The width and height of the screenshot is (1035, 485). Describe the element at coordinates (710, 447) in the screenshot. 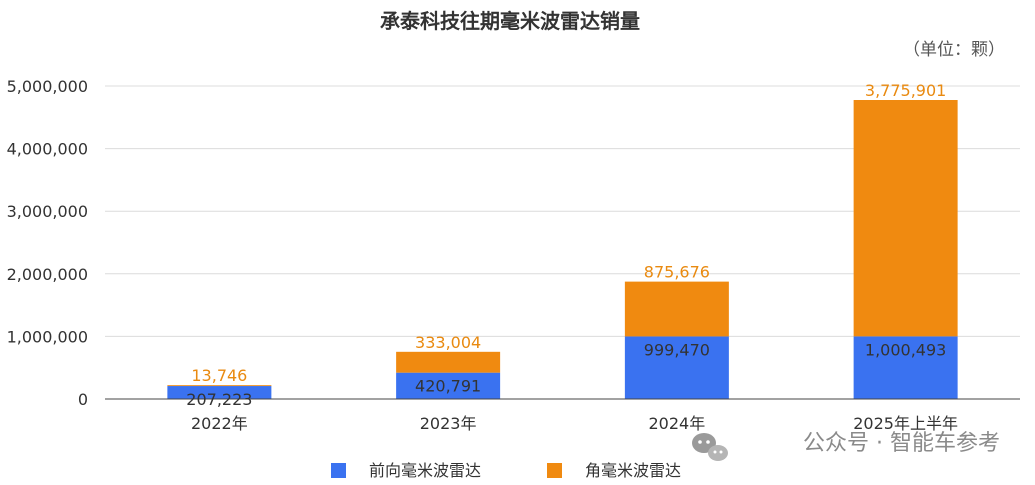

I see `wechat-icon` at that location.